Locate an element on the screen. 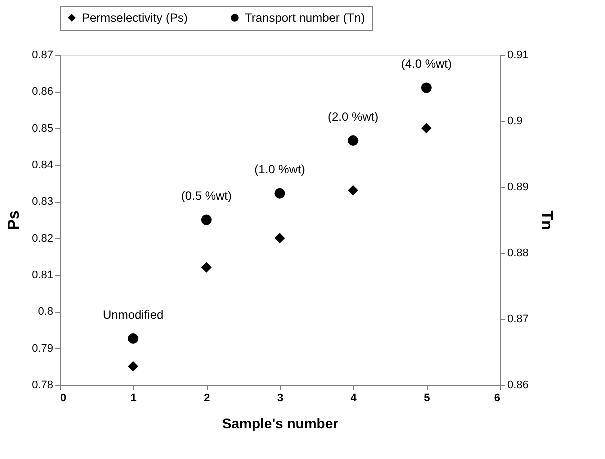 The image size is (605, 459). x-tick-label: 3 is located at coordinates (280, 398).